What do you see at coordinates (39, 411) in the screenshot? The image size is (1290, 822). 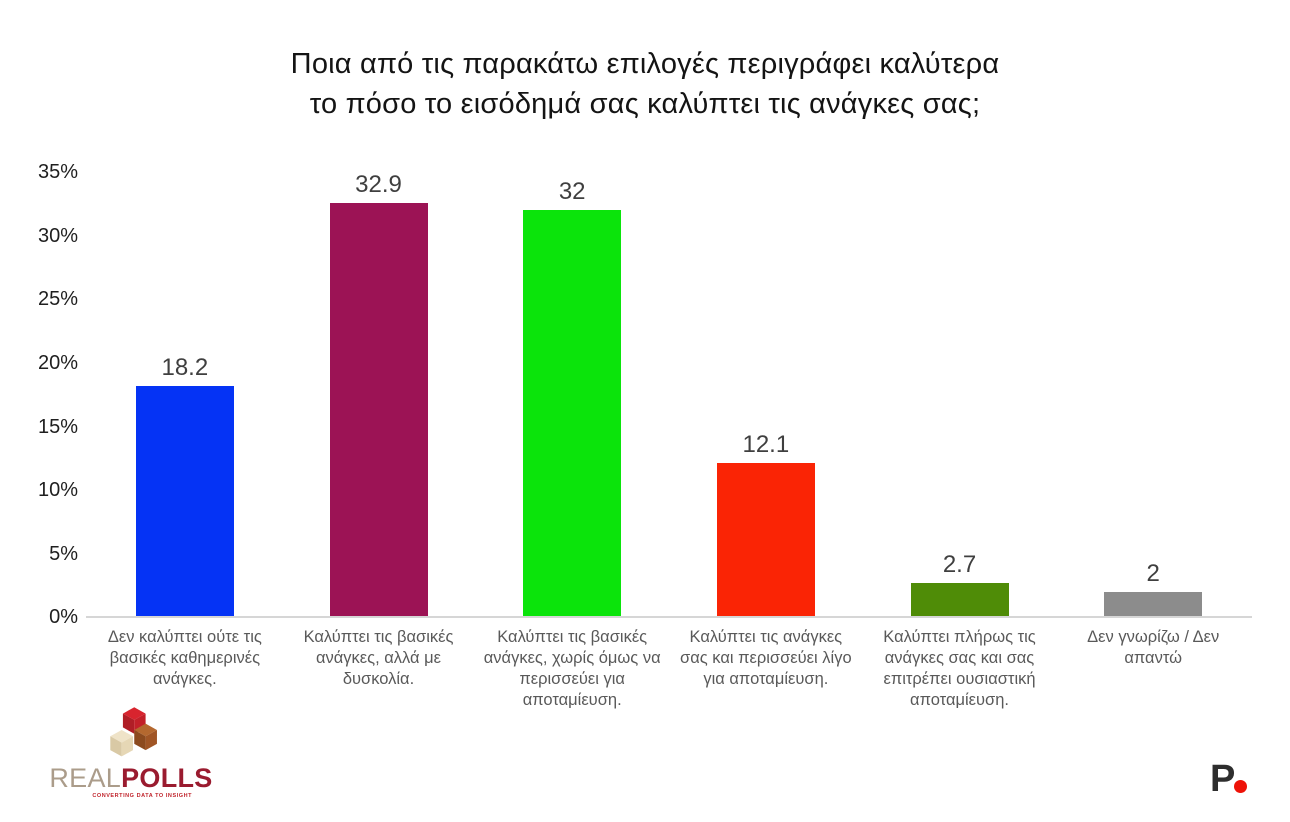 I see `y-axis: 35% 30% 25% 20% 15% 10% 5% 0%` at bounding box center [39, 411].